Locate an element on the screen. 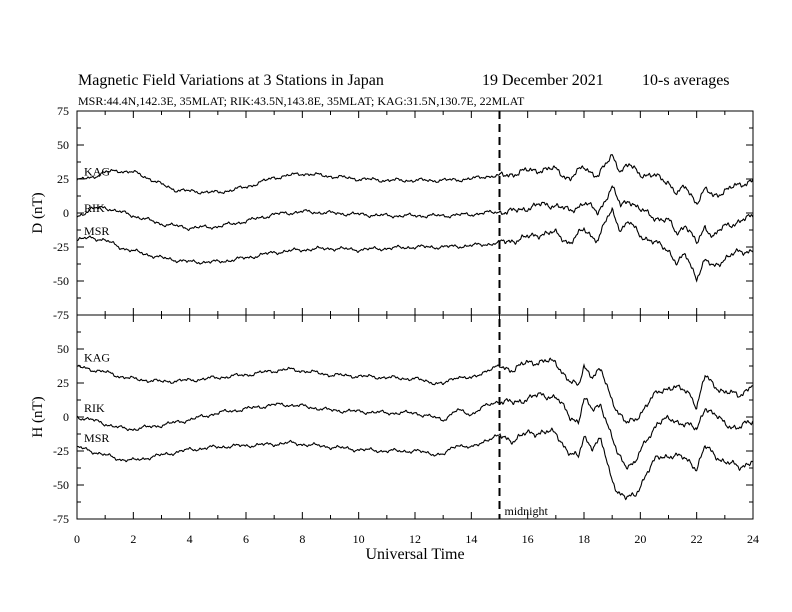  h-component-series-kag is located at coordinates (415, 390).